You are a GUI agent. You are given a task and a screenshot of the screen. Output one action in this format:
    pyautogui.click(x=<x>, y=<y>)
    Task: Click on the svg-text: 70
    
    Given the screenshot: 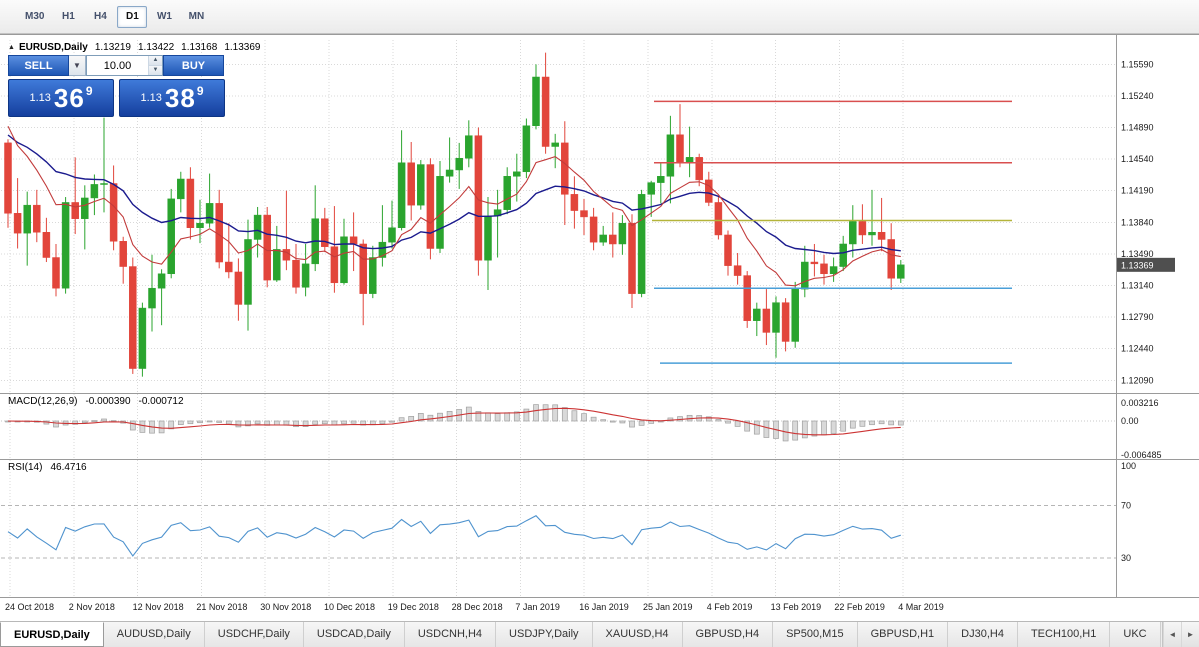 What is the action you would take?
    pyautogui.click(x=1126, y=505)
    